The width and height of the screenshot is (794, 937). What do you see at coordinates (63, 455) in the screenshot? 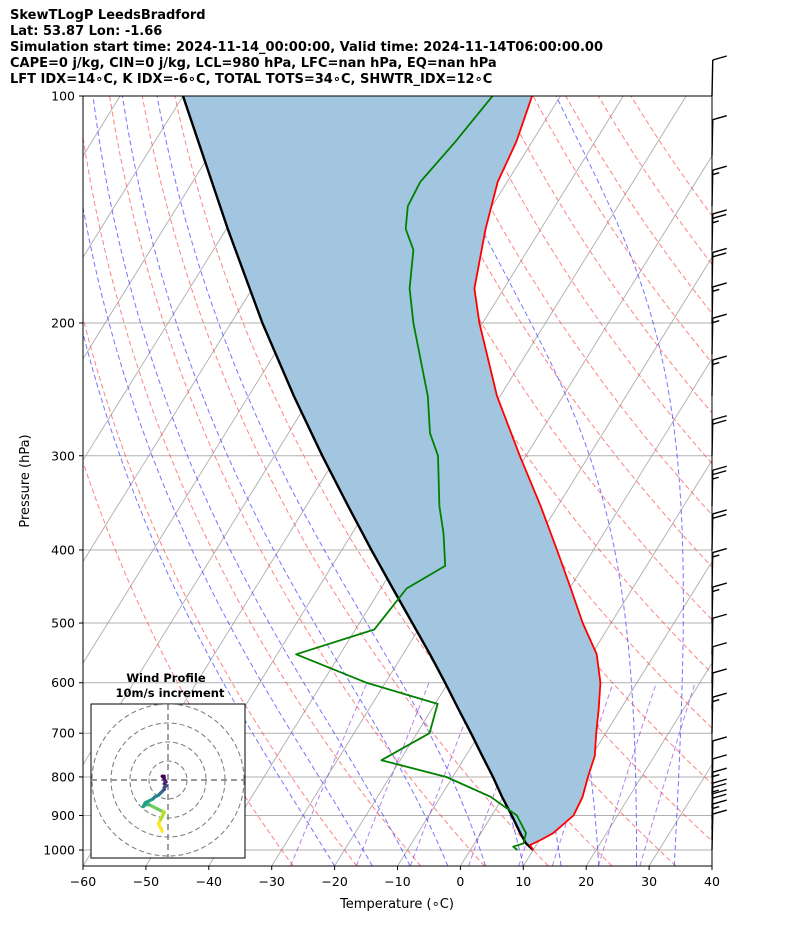
I see `y-tick-label: 300` at bounding box center [63, 455].